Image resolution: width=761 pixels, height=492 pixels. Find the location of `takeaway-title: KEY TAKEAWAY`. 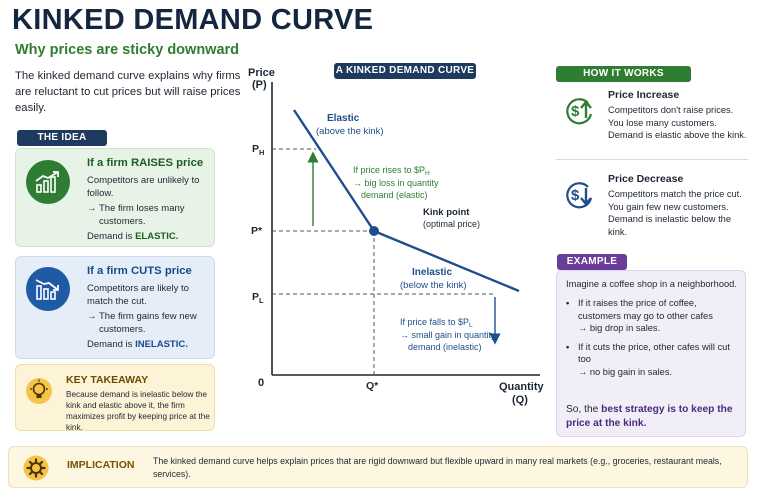

takeaway-title: KEY TAKEAWAY is located at coordinates (107, 380).